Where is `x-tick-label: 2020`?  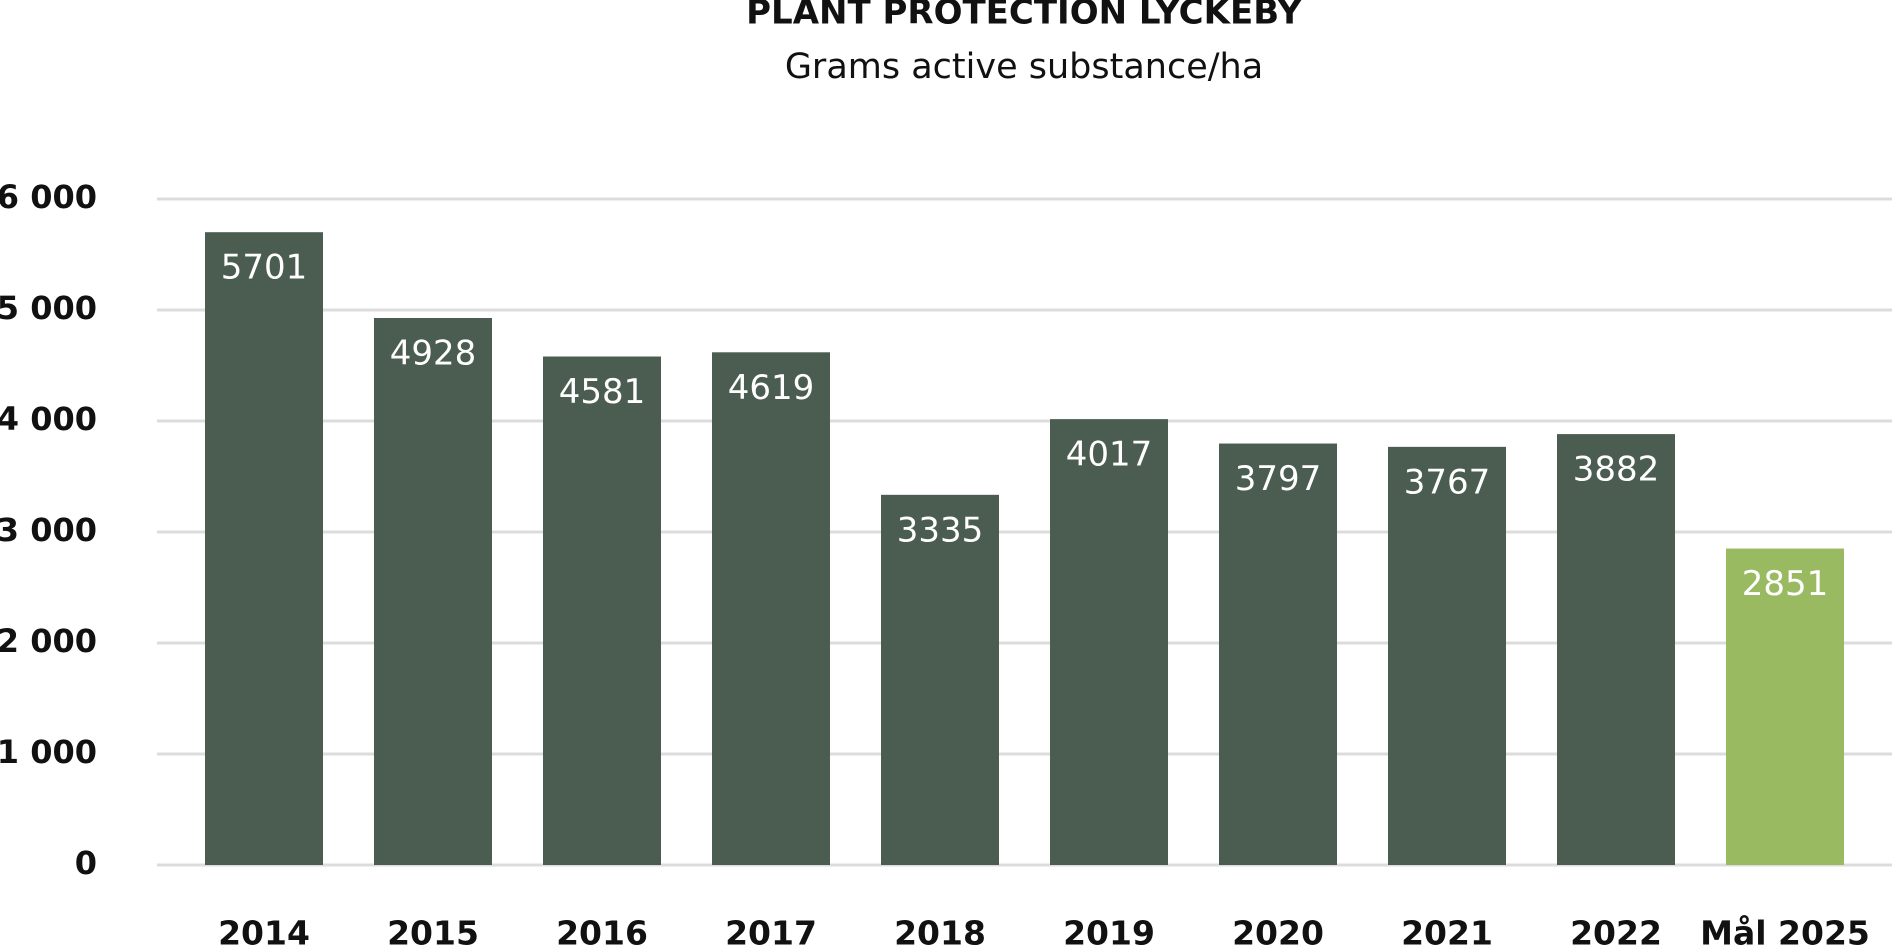
x-tick-label: 2020 is located at coordinates (1278, 932).